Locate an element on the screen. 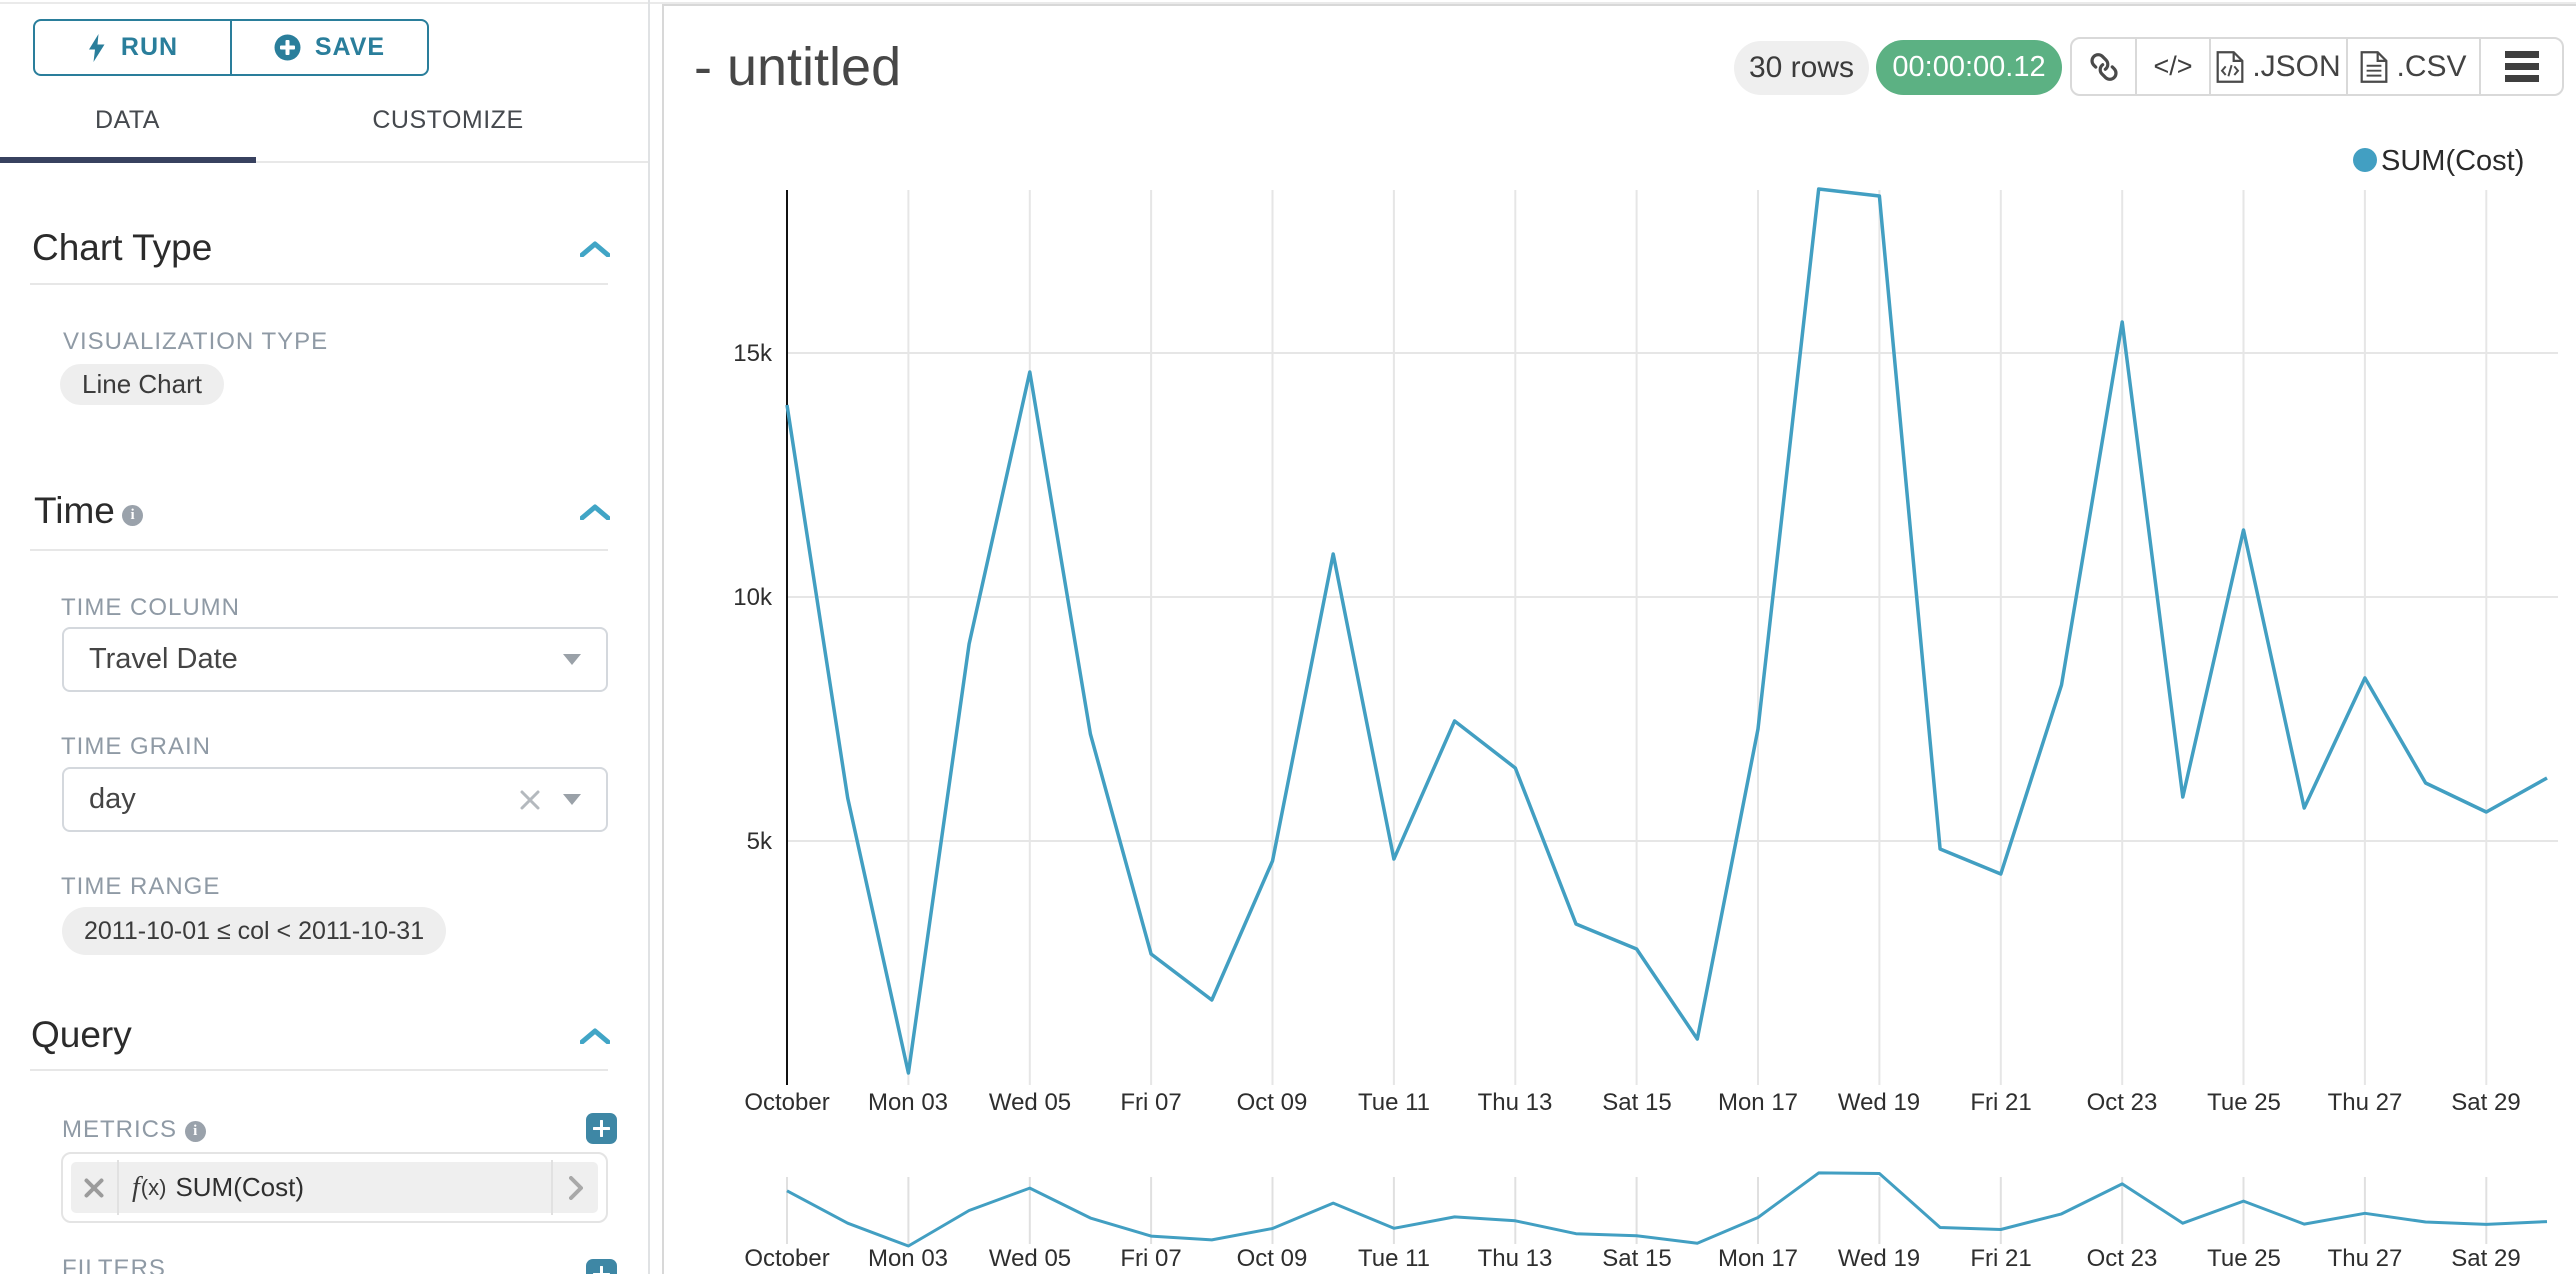  svg-text: 10k is located at coordinates (753, 597).